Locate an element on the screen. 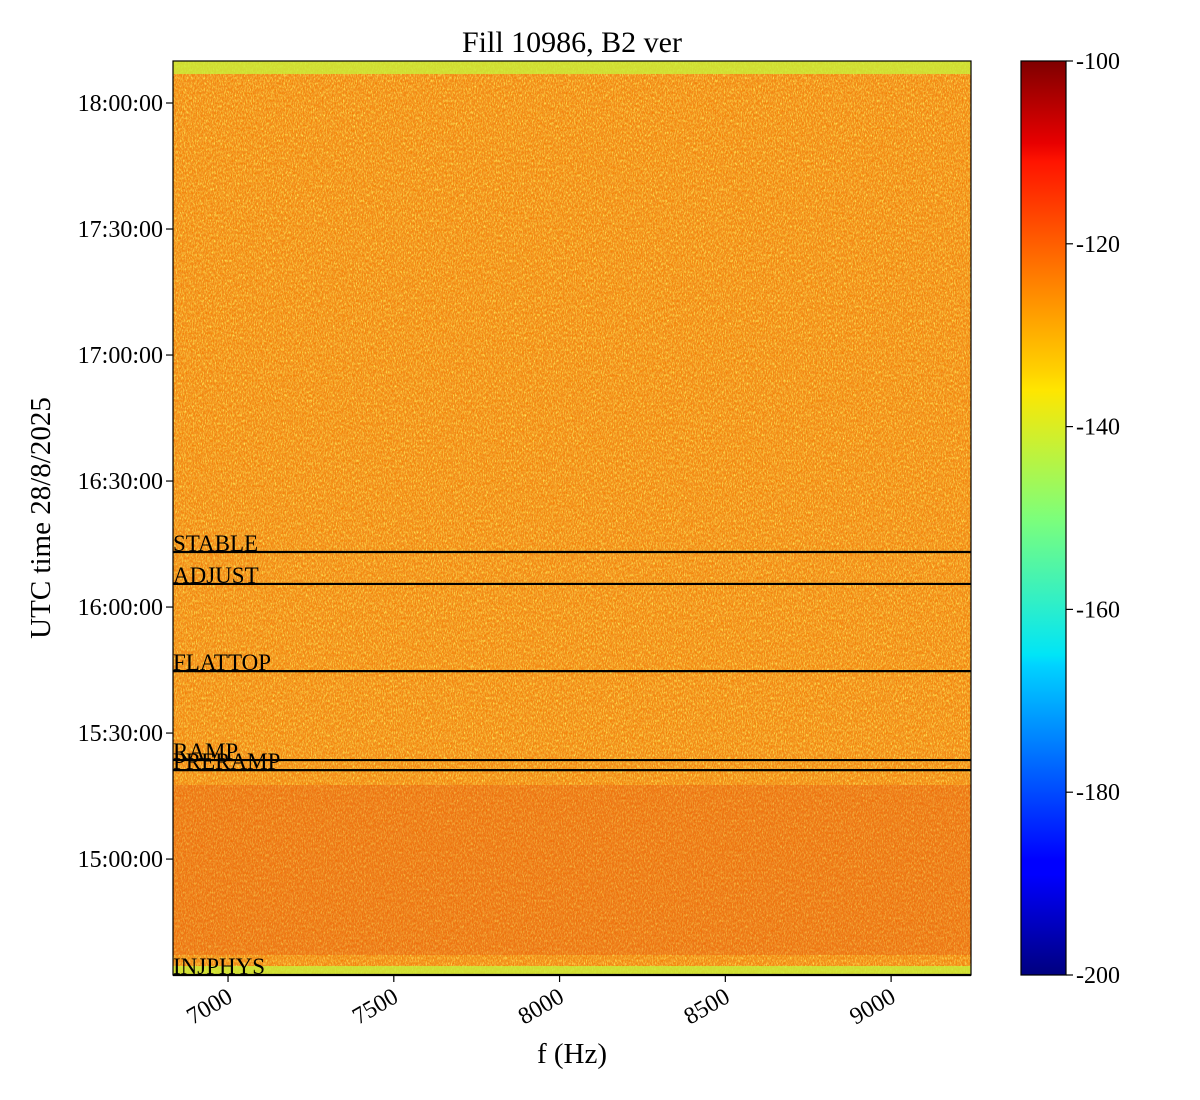  y-tick-label: 16:00:00 is located at coordinates (120, 608).